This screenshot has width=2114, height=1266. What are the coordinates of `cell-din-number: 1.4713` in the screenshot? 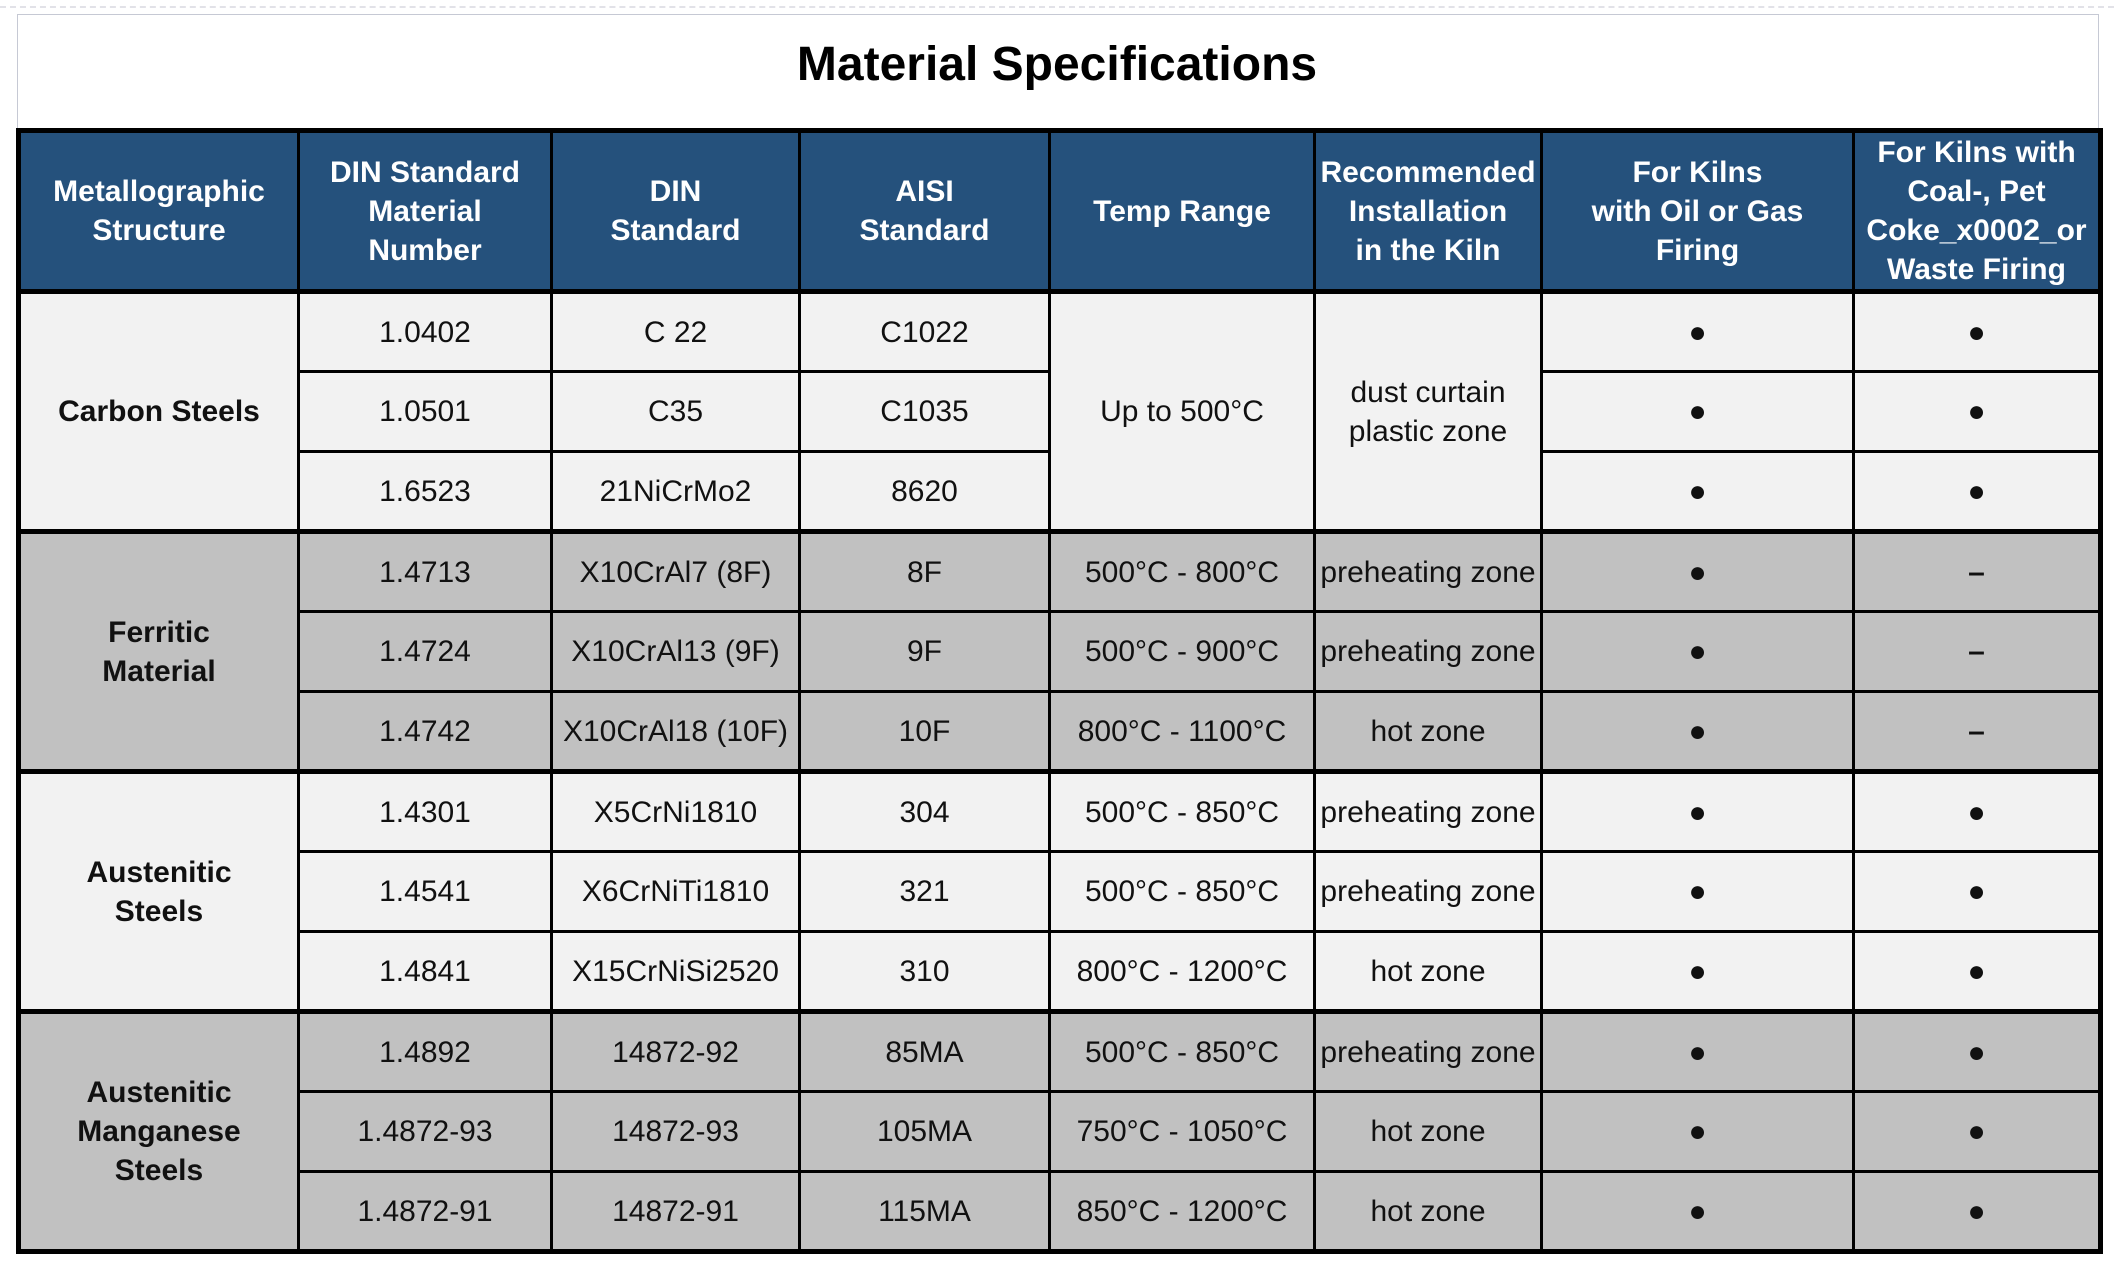 It's located at (425, 571).